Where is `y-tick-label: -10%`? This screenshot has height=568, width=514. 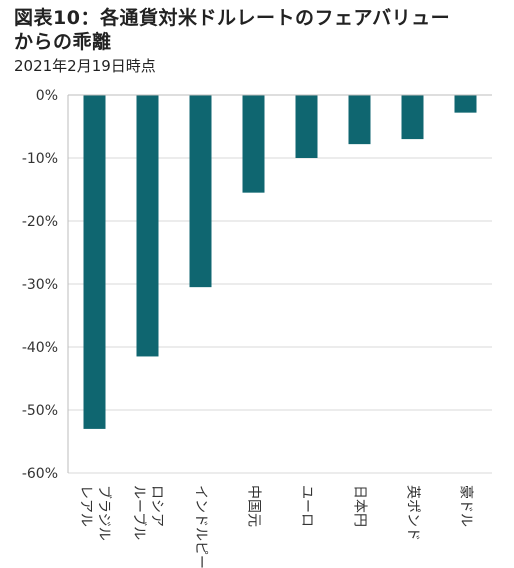 y-tick-label: -10% is located at coordinates (40, 159).